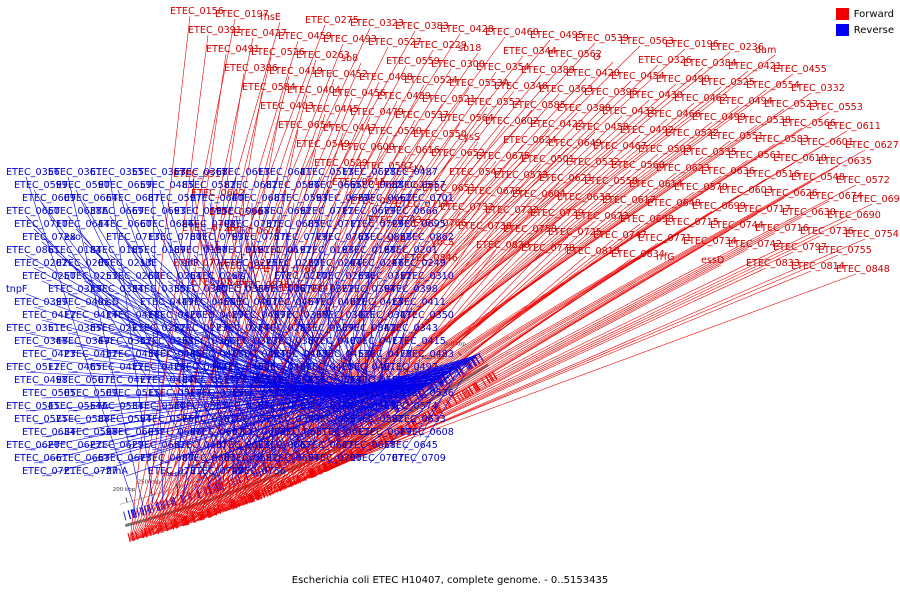 The width and height of the screenshot is (900, 600). What do you see at coordinates (431, 258) in the screenshot?
I see `gene-label: ETEC_0846` at bounding box center [431, 258].